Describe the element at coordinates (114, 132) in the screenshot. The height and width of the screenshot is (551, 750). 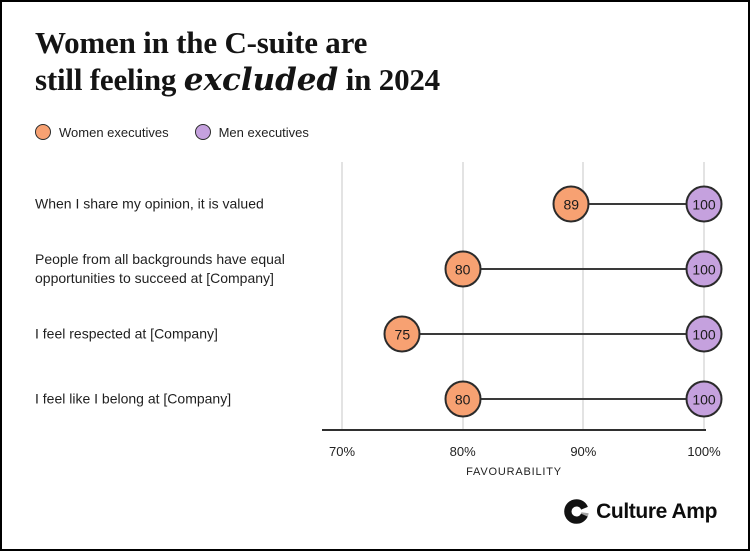
I see `legend-label-women: Women executives` at that location.